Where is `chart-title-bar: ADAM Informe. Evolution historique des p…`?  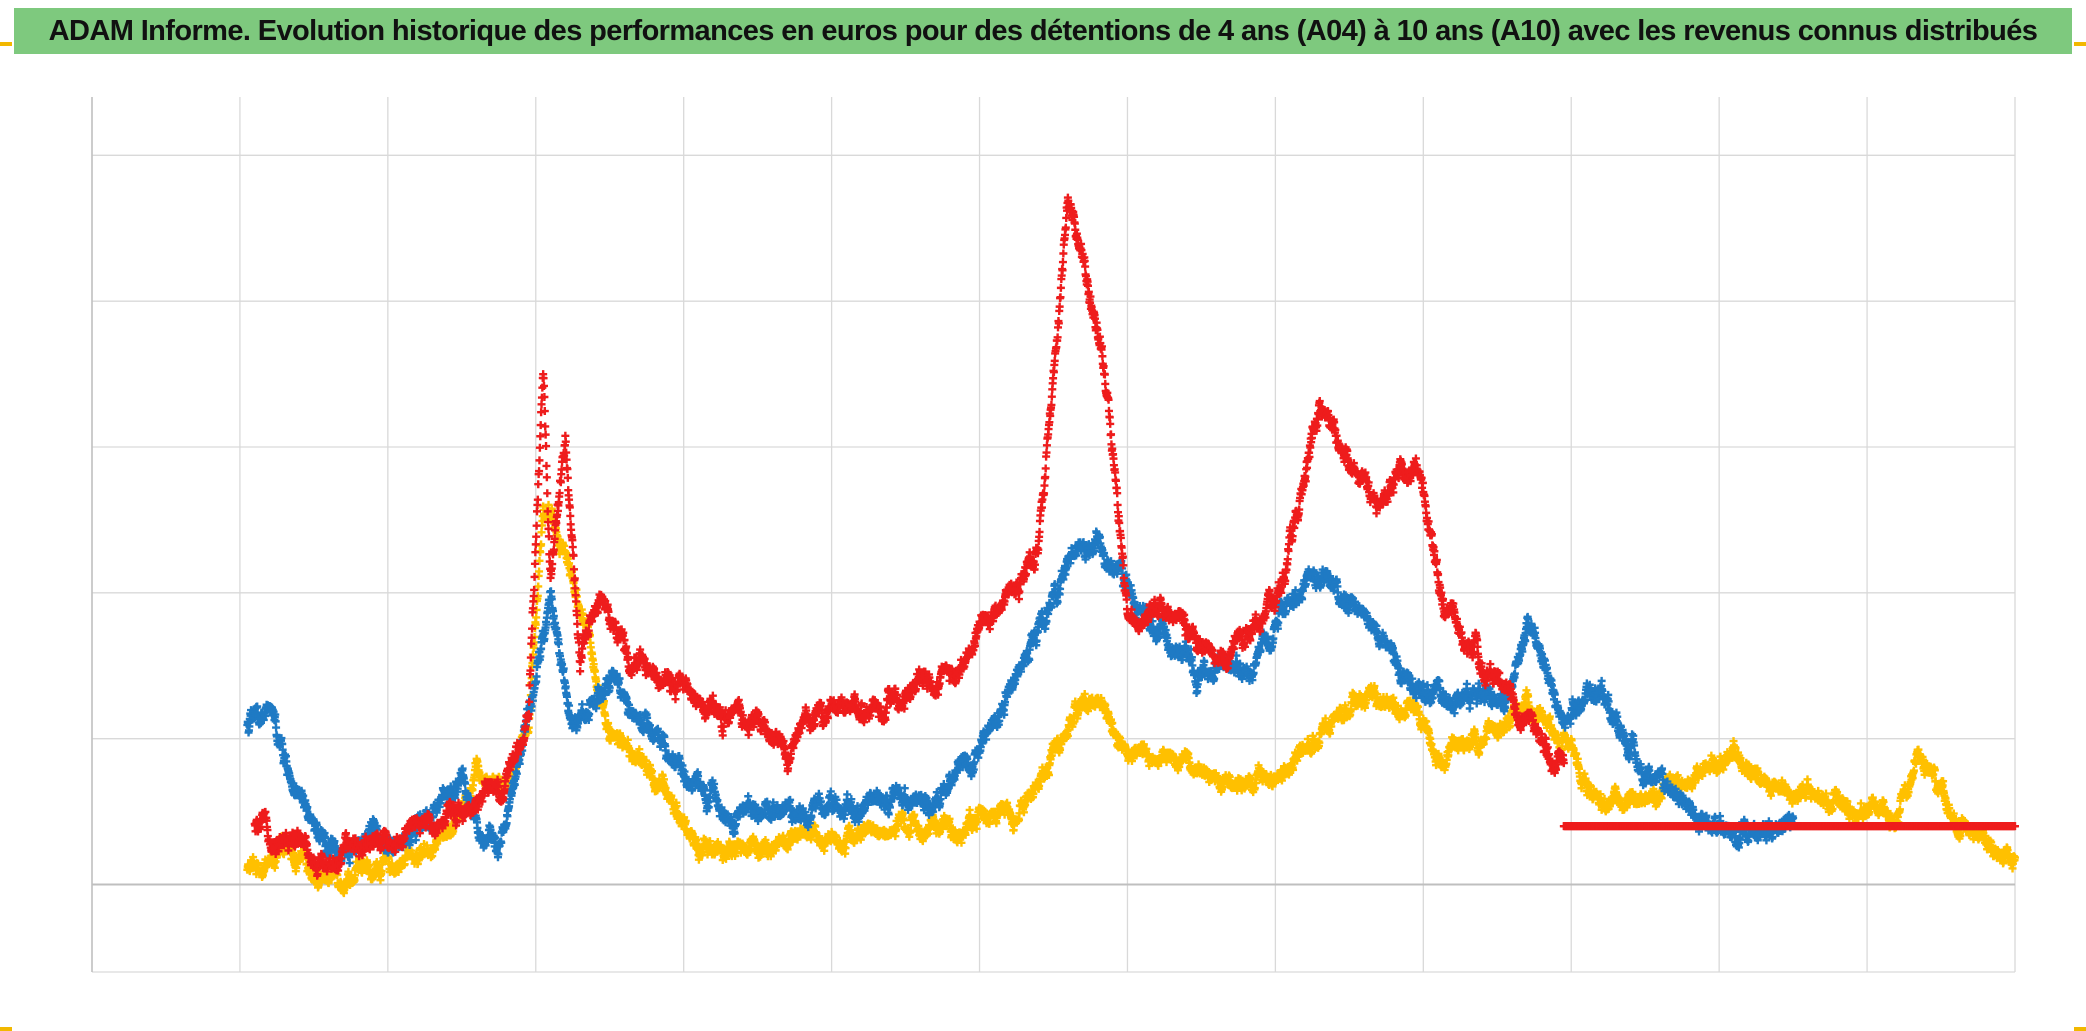 chart-title-bar: ADAM Informe. Evolution historique des p… is located at coordinates (1043, 31).